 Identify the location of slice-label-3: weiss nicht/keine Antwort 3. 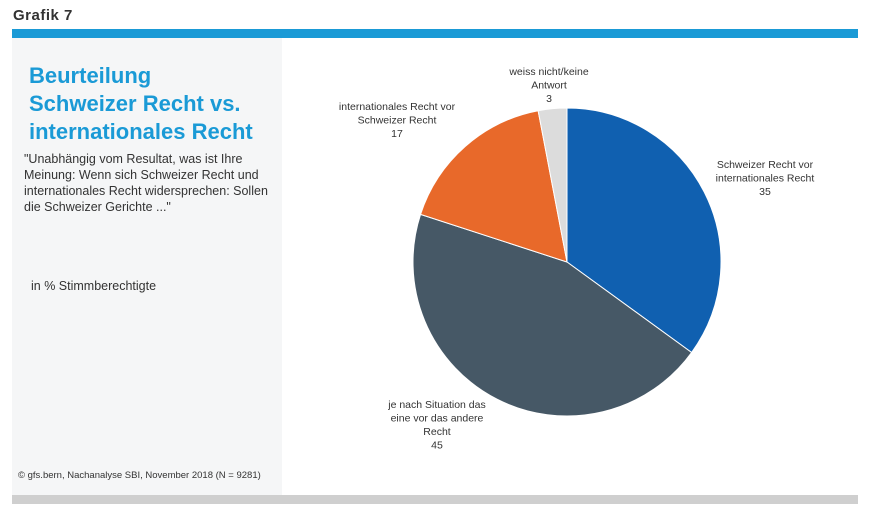
(548, 85).